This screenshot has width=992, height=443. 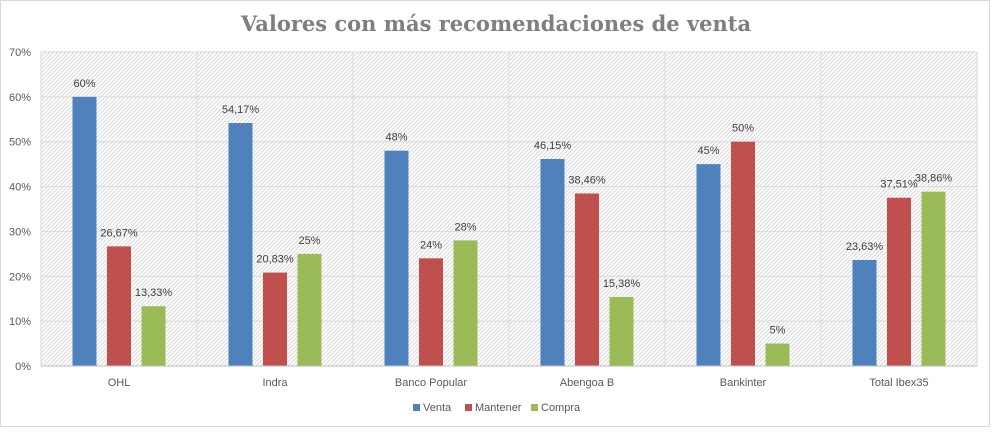 What do you see at coordinates (275, 383) in the screenshot?
I see `x-tick-label: Indra` at bounding box center [275, 383].